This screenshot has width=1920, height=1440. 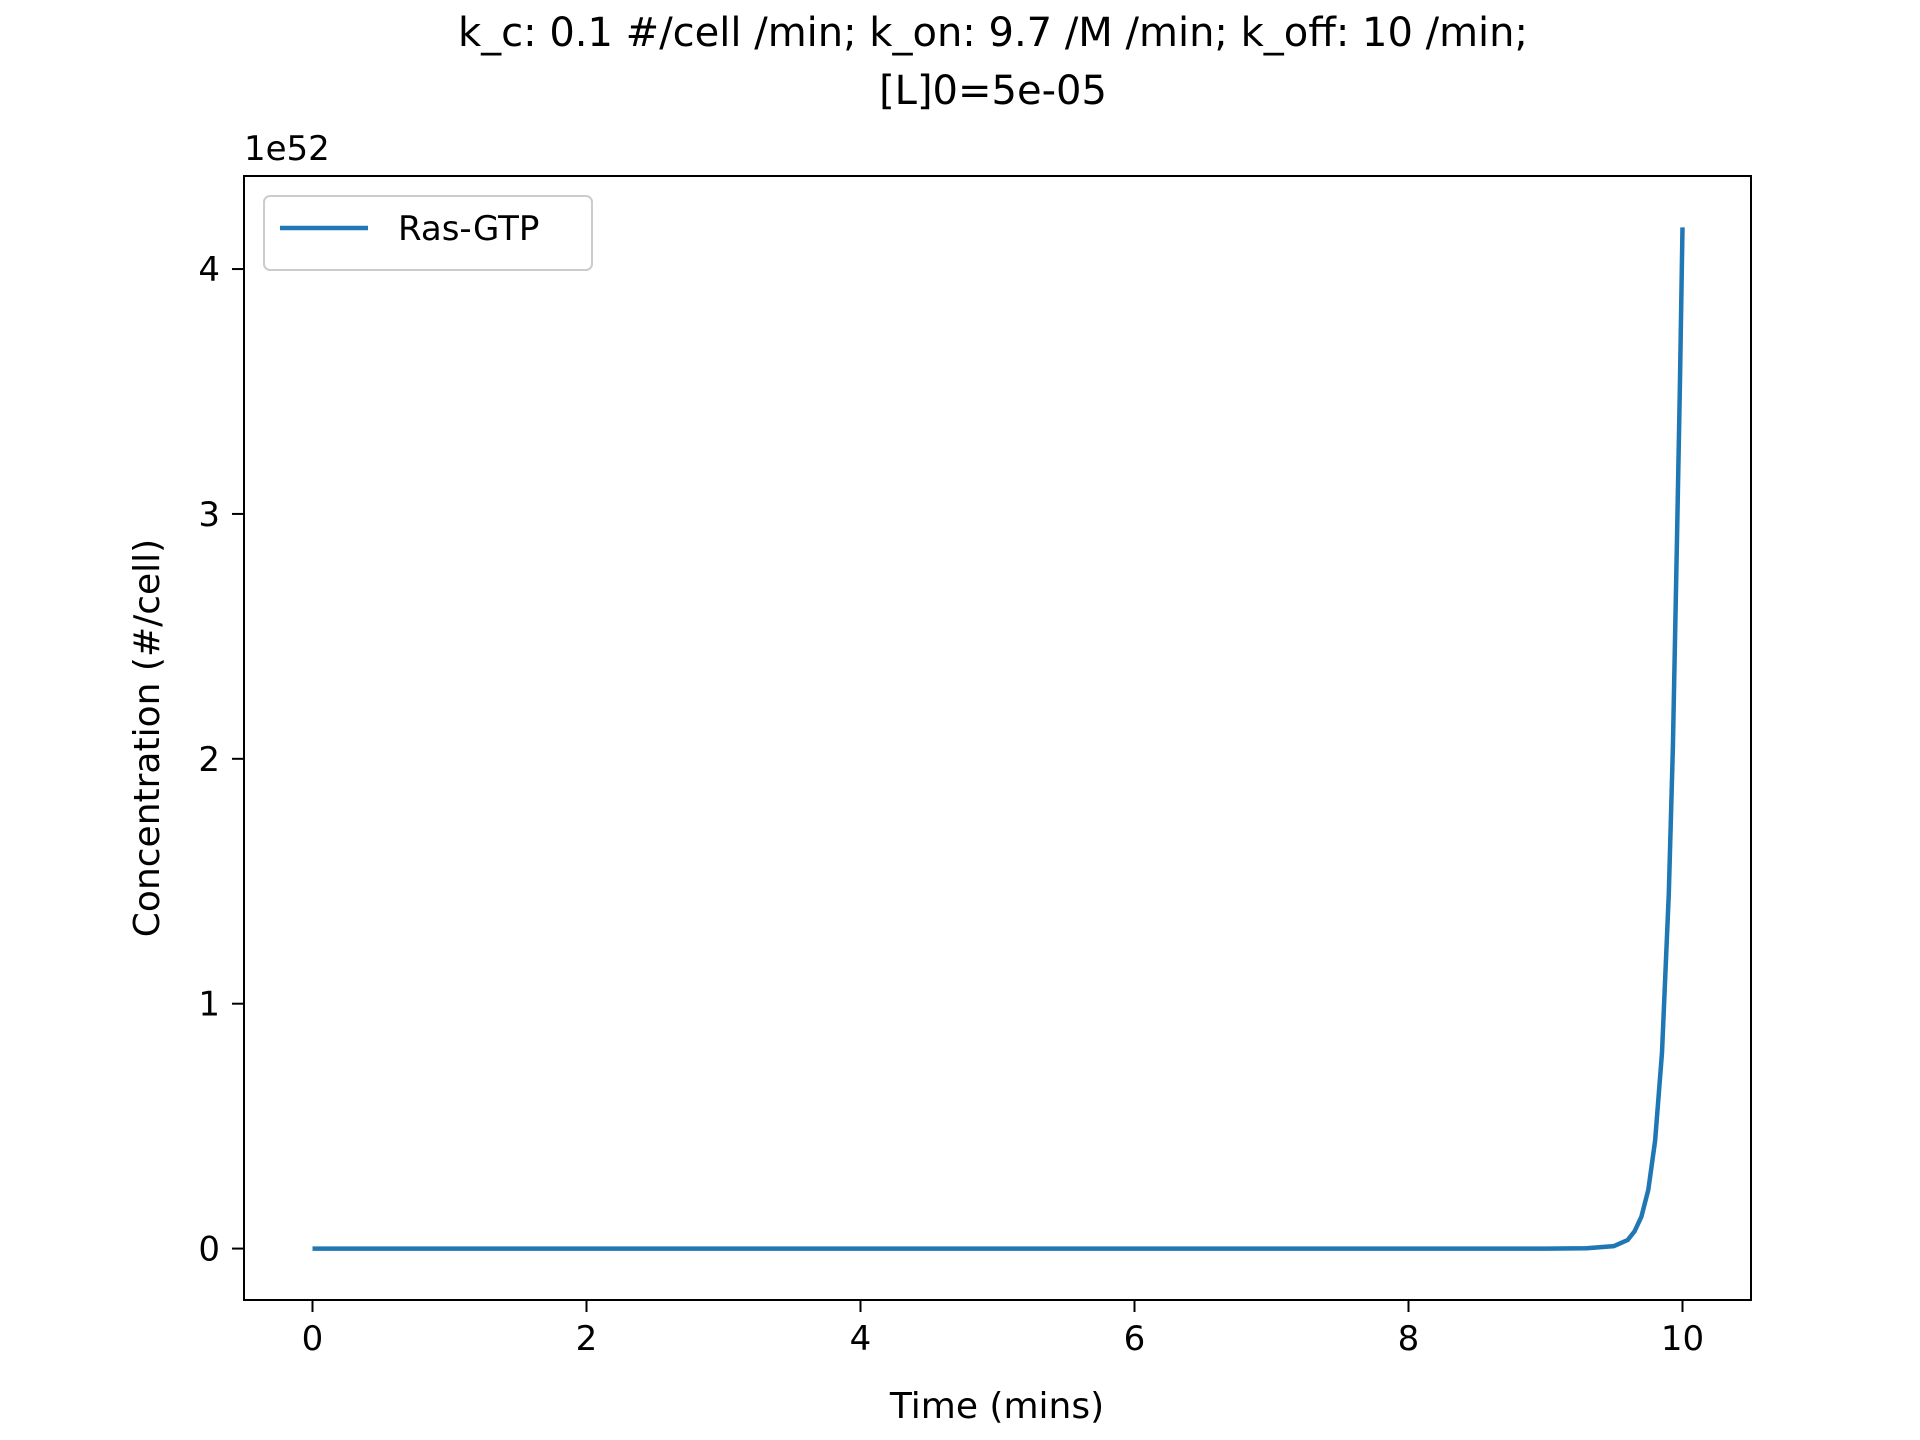 I want to click on y-axis-label: Concentration (#/cell), so click(x=147, y=738).